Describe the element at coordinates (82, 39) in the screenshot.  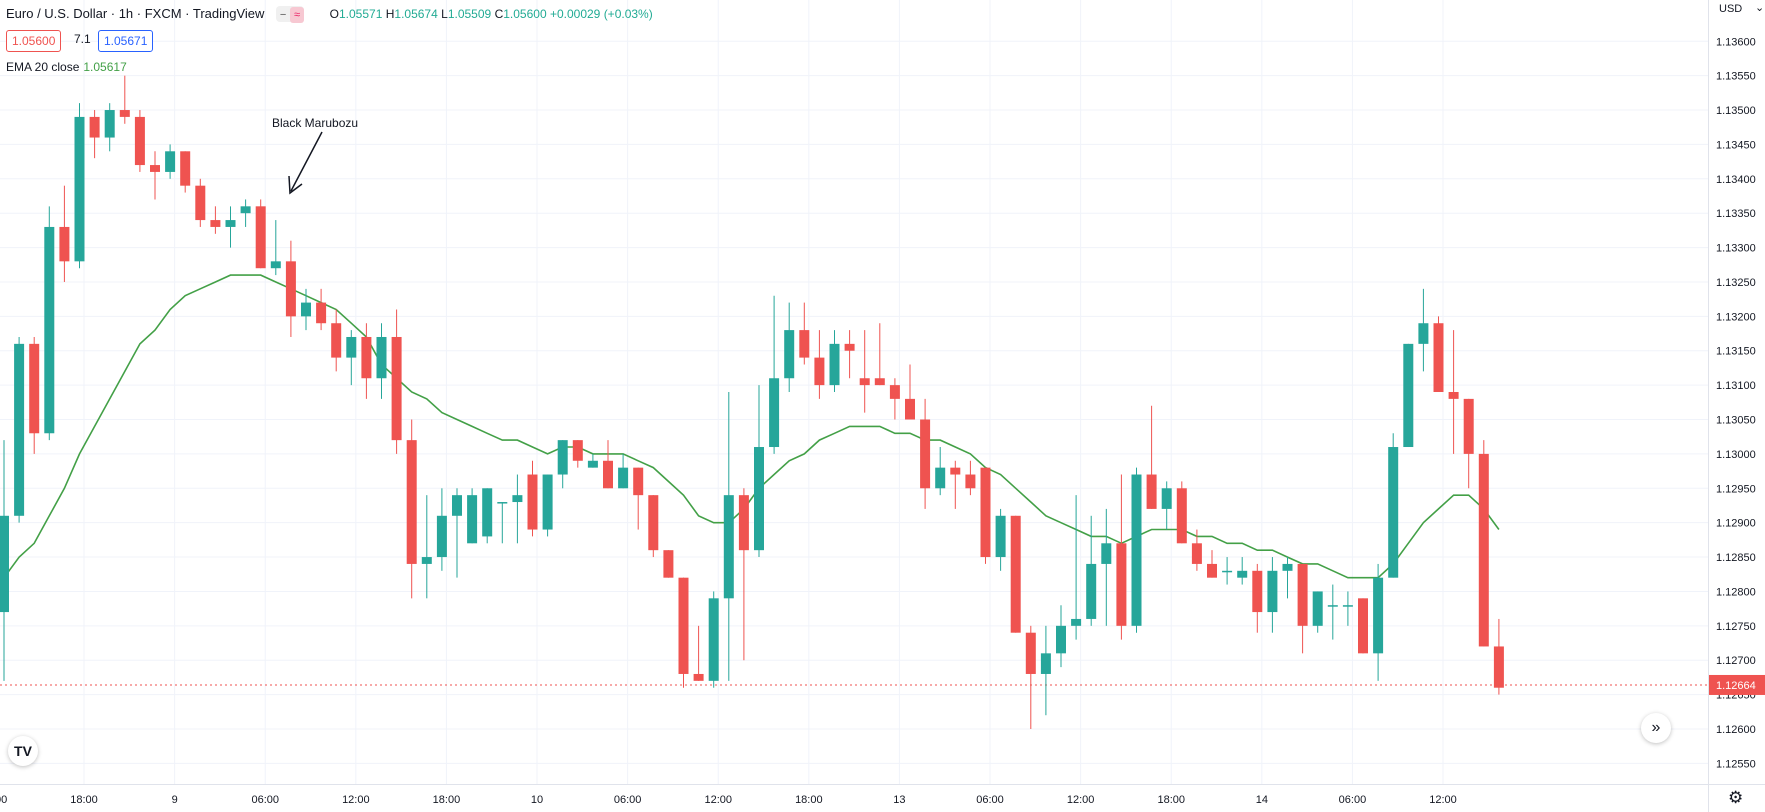
I see `spread-value: 7.1` at that location.